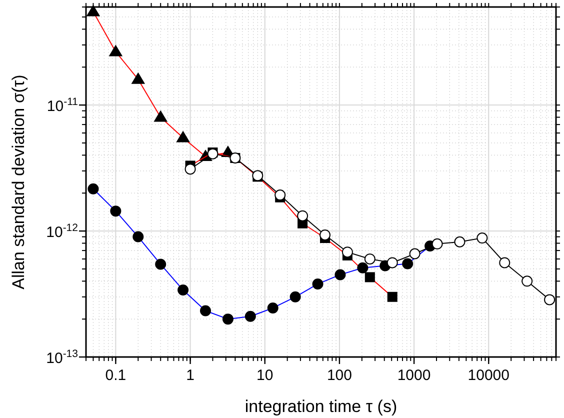 The width and height of the screenshot is (564, 418). What do you see at coordinates (62, 357) in the screenshot?
I see `y-tick-label: 10$^{-13}$` at bounding box center [62, 357].